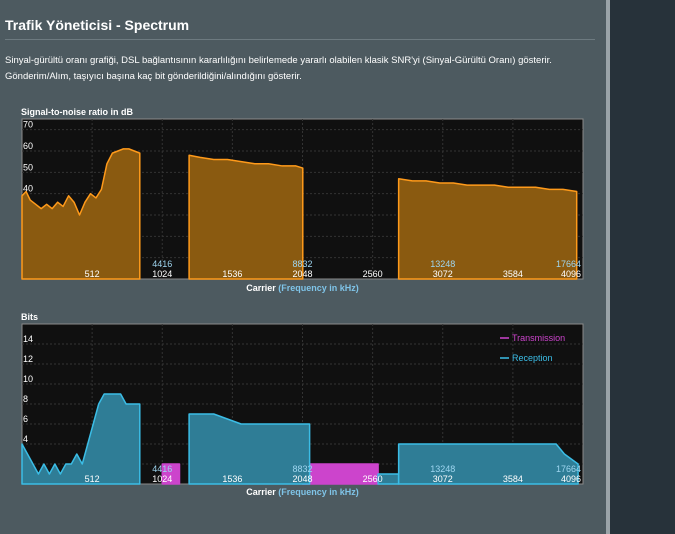  I want to click on legend-label: Transmission, so click(538, 338).